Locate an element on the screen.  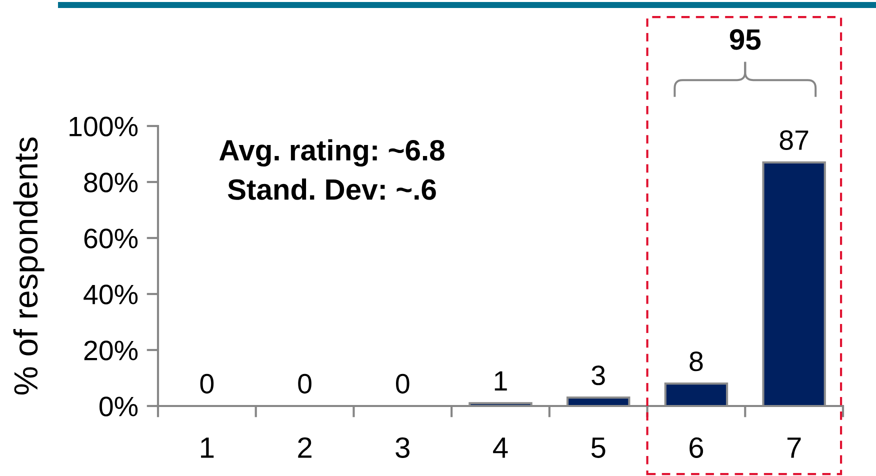
y-tick-label: 100% is located at coordinates (104, 126).